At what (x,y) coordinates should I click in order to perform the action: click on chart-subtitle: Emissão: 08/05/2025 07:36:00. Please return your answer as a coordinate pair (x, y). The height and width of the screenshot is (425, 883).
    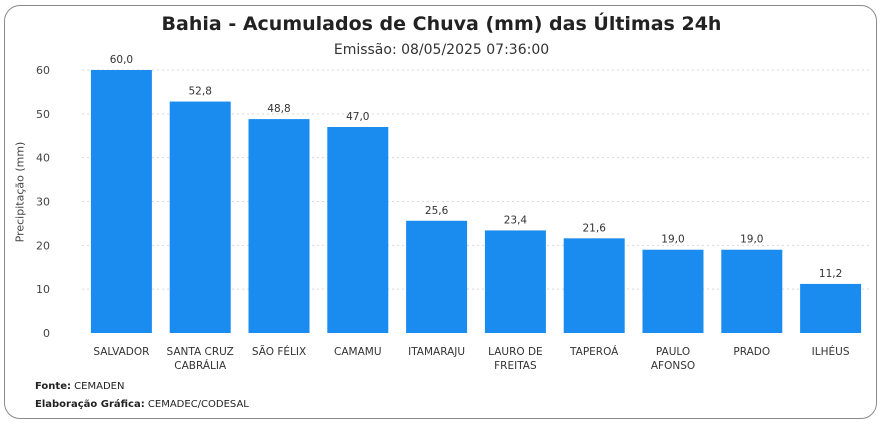
    Looking at the image, I should click on (441, 50).